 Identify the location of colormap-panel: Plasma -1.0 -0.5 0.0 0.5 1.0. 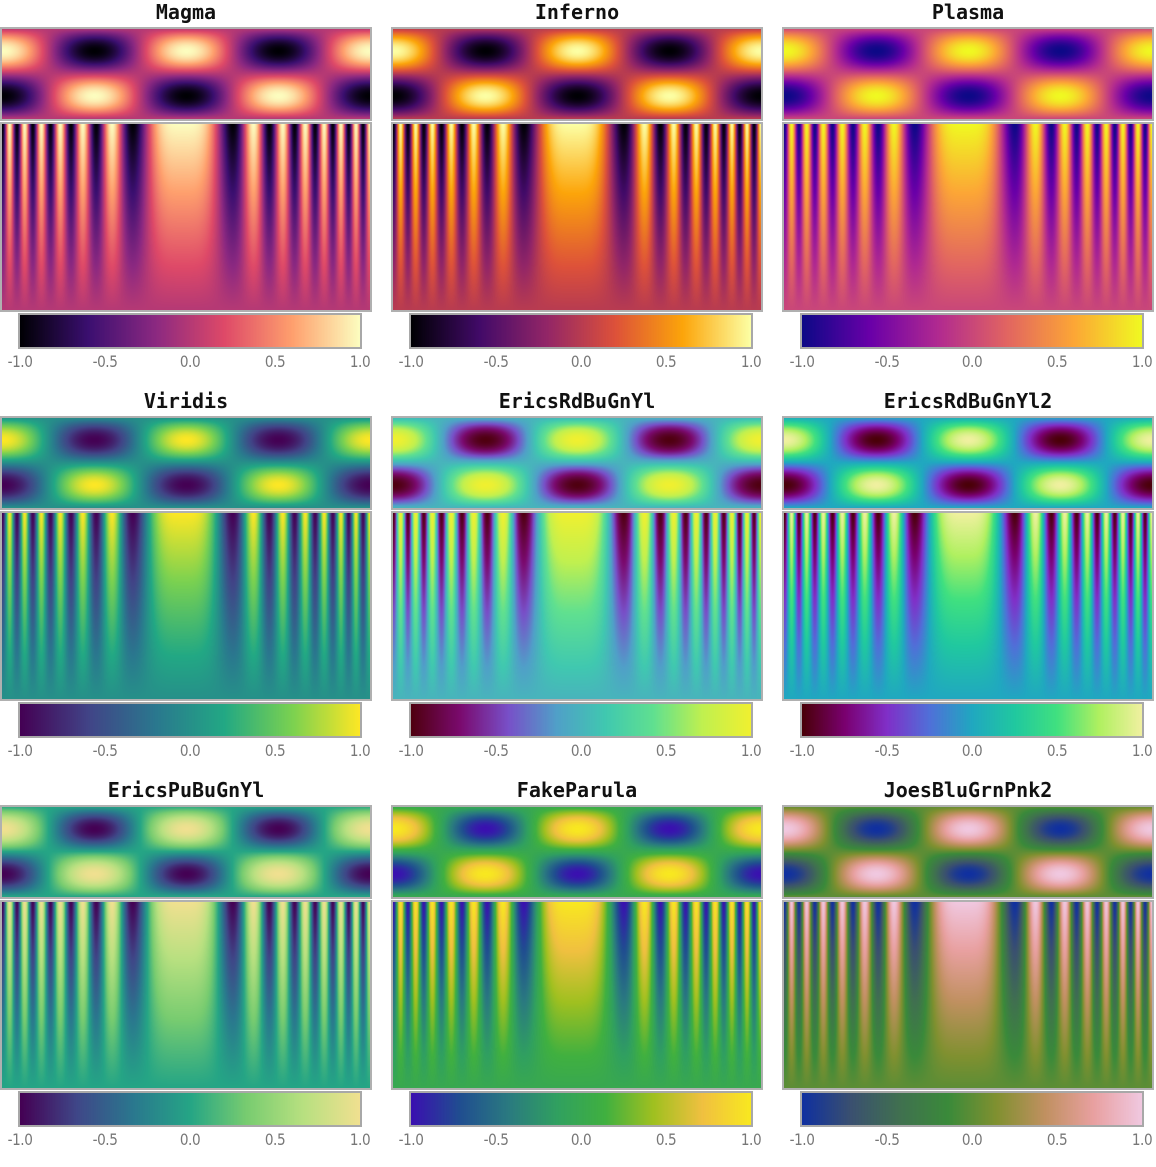
(968, 194).